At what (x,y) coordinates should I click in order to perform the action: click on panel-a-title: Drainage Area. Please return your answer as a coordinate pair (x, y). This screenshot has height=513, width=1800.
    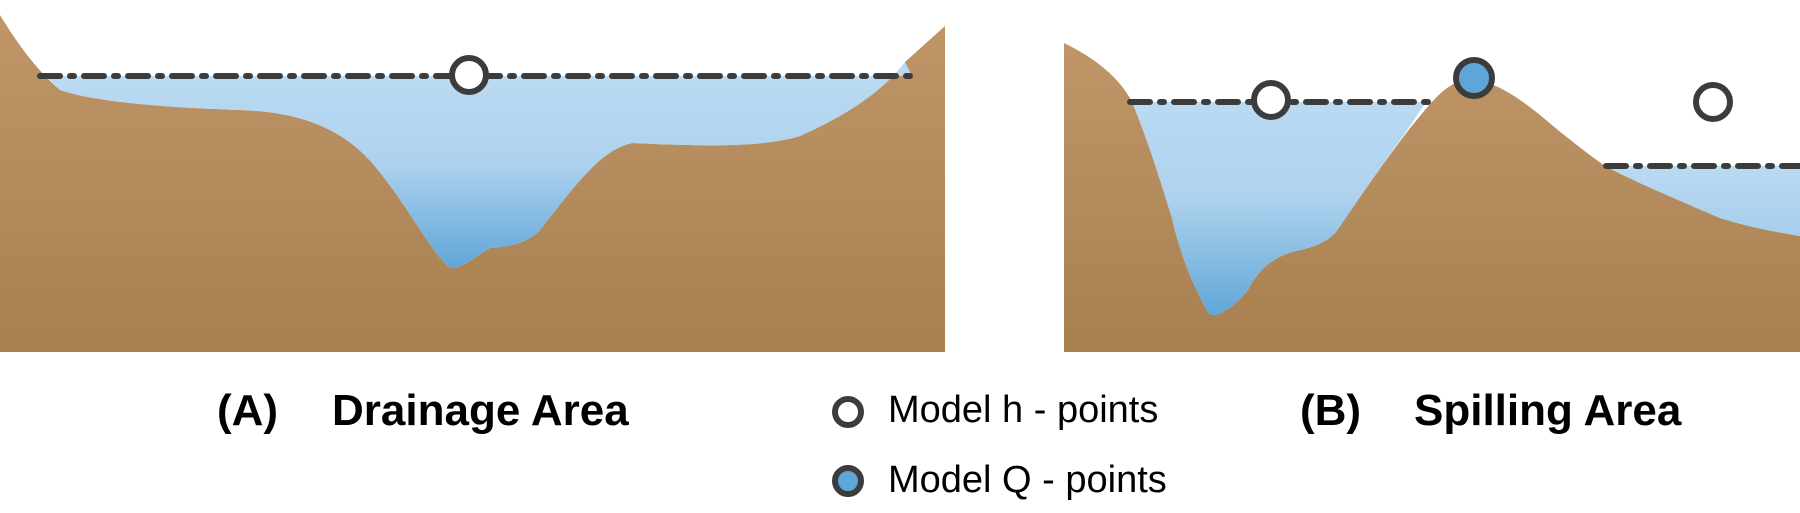
    Looking at the image, I should click on (480, 410).